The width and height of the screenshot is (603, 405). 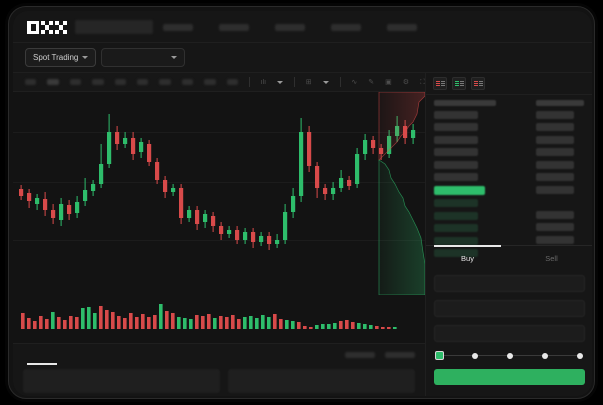 I want to click on orderbook-mode-both-icon, so click(x=440, y=83).